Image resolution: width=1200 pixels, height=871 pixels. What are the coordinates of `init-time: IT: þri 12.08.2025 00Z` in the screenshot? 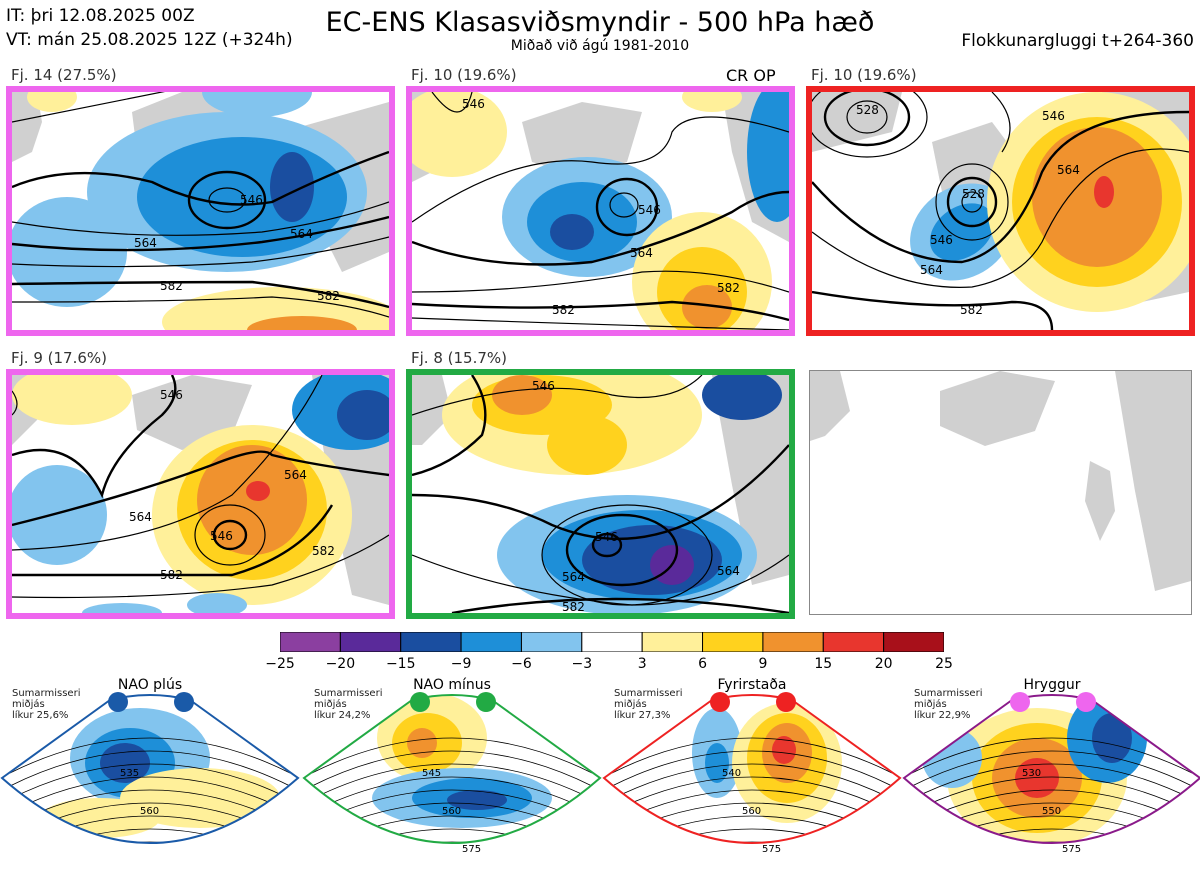 It's located at (100, 16).